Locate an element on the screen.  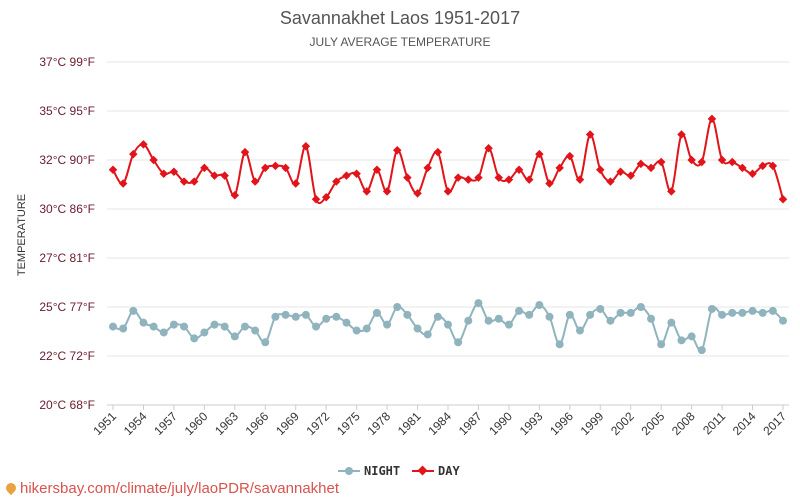
legend: NIGHT DAY is located at coordinates (399, 471).